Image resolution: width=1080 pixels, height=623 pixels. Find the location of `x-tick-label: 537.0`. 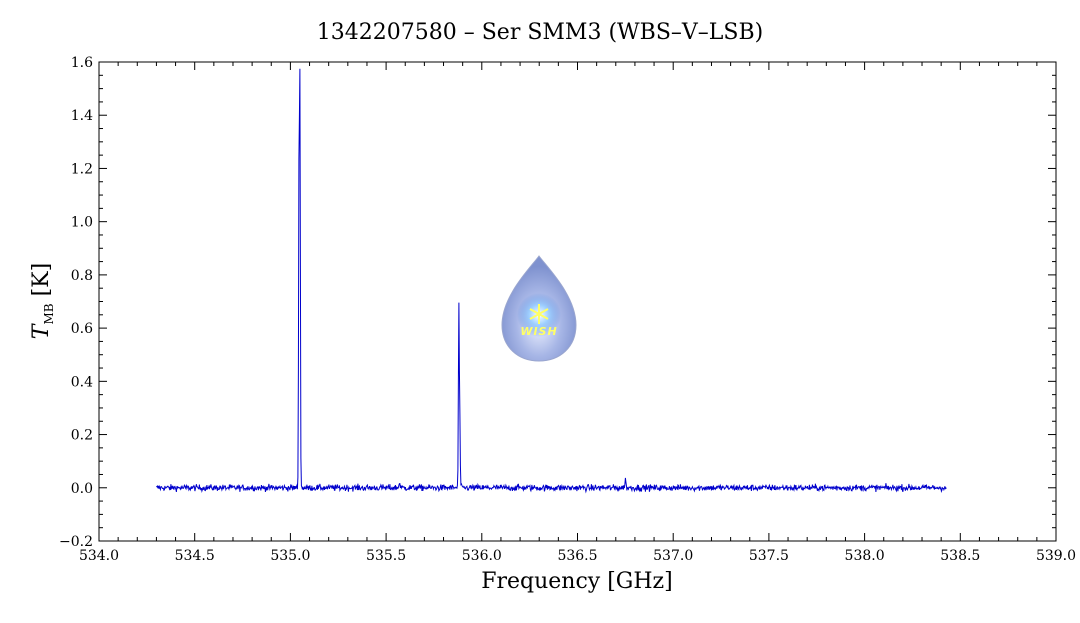

x-tick-label: 537.0 is located at coordinates (673, 556).